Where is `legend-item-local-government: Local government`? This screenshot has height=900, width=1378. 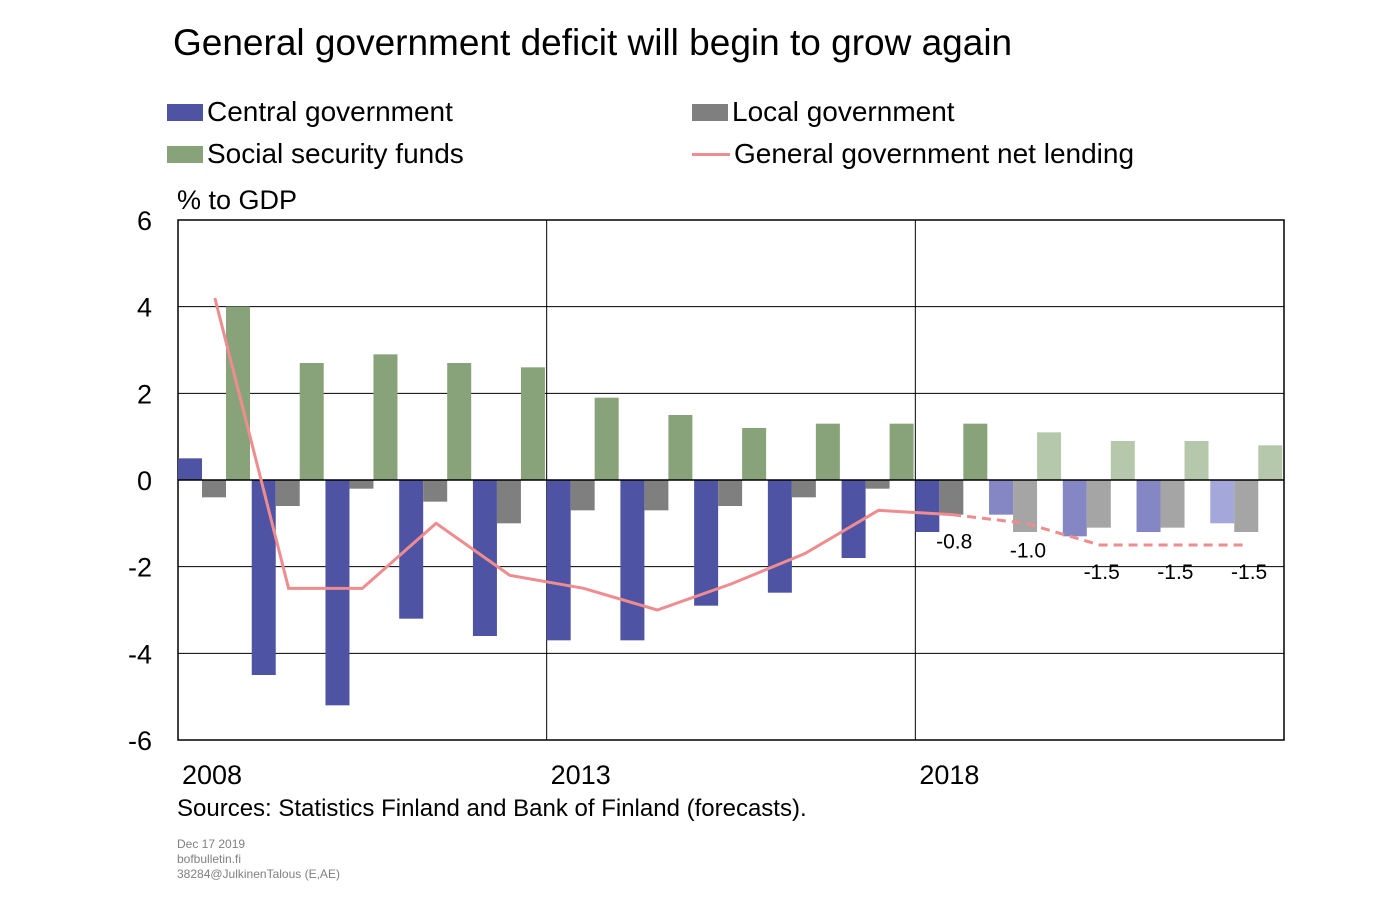 legend-item-local-government: Local government is located at coordinates (823, 112).